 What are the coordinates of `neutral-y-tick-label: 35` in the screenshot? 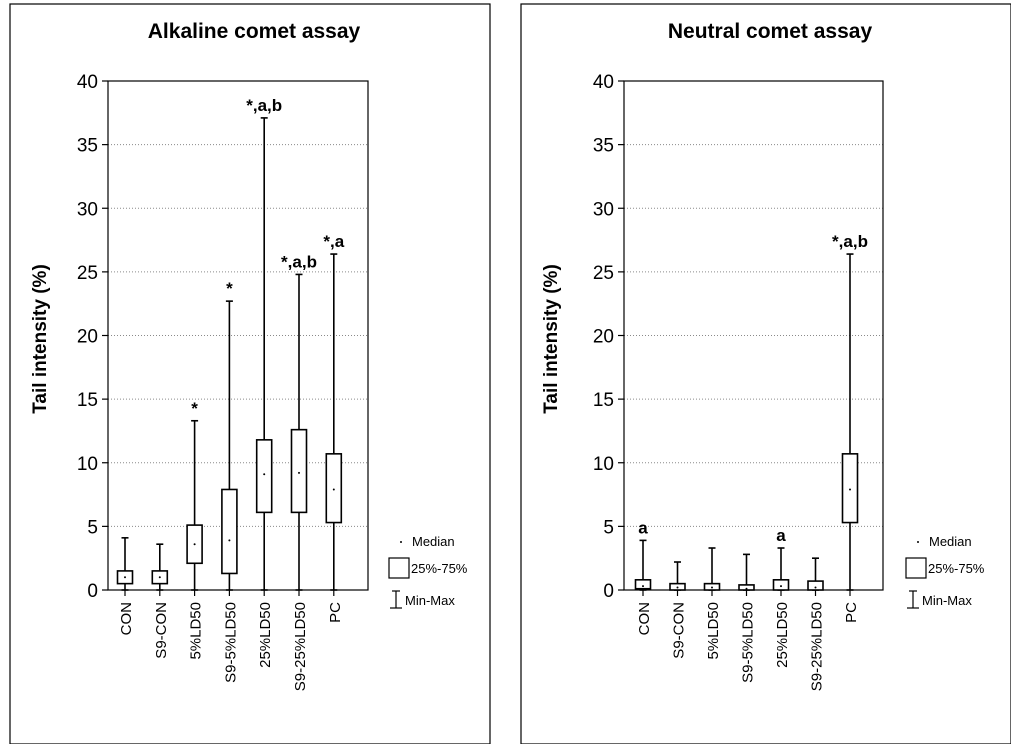 It's located at (603, 146).